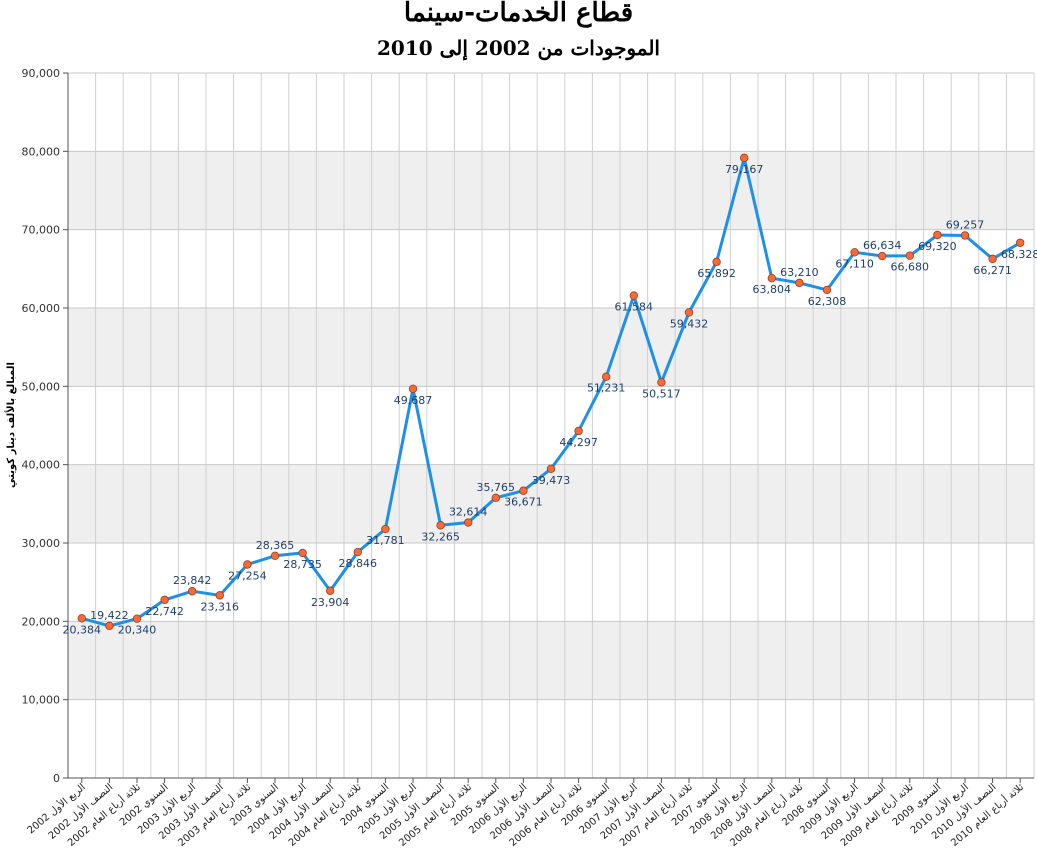 This screenshot has height=864, width=1037. Describe the element at coordinates (744, 169) in the screenshot. I see `data-label: 79,167` at that location.